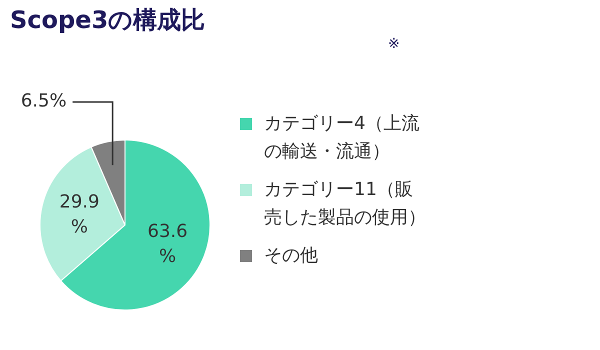 This screenshot has width=600, height=350. What do you see at coordinates (345, 204) in the screenshot?
I see `legend-label: カテゴリー11（販売した製品の使用）` at bounding box center [345, 204].